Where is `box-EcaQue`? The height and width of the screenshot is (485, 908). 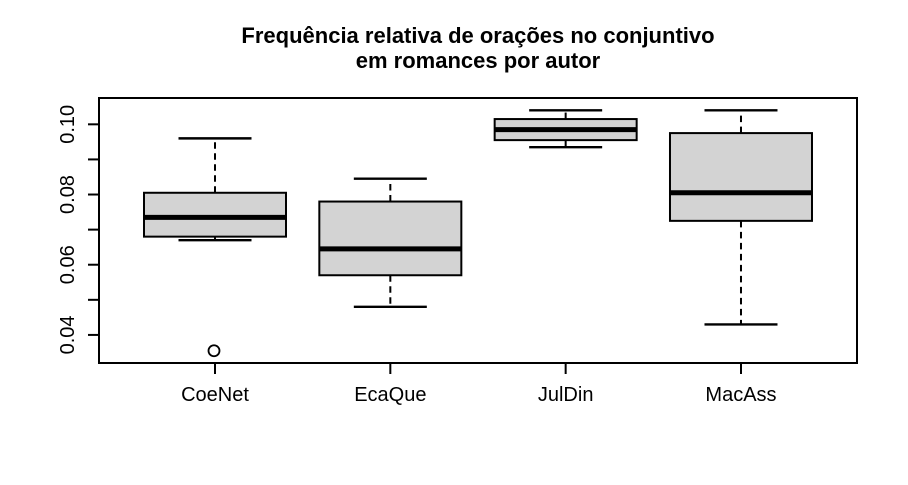
box-EcaQue is located at coordinates (390, 238).